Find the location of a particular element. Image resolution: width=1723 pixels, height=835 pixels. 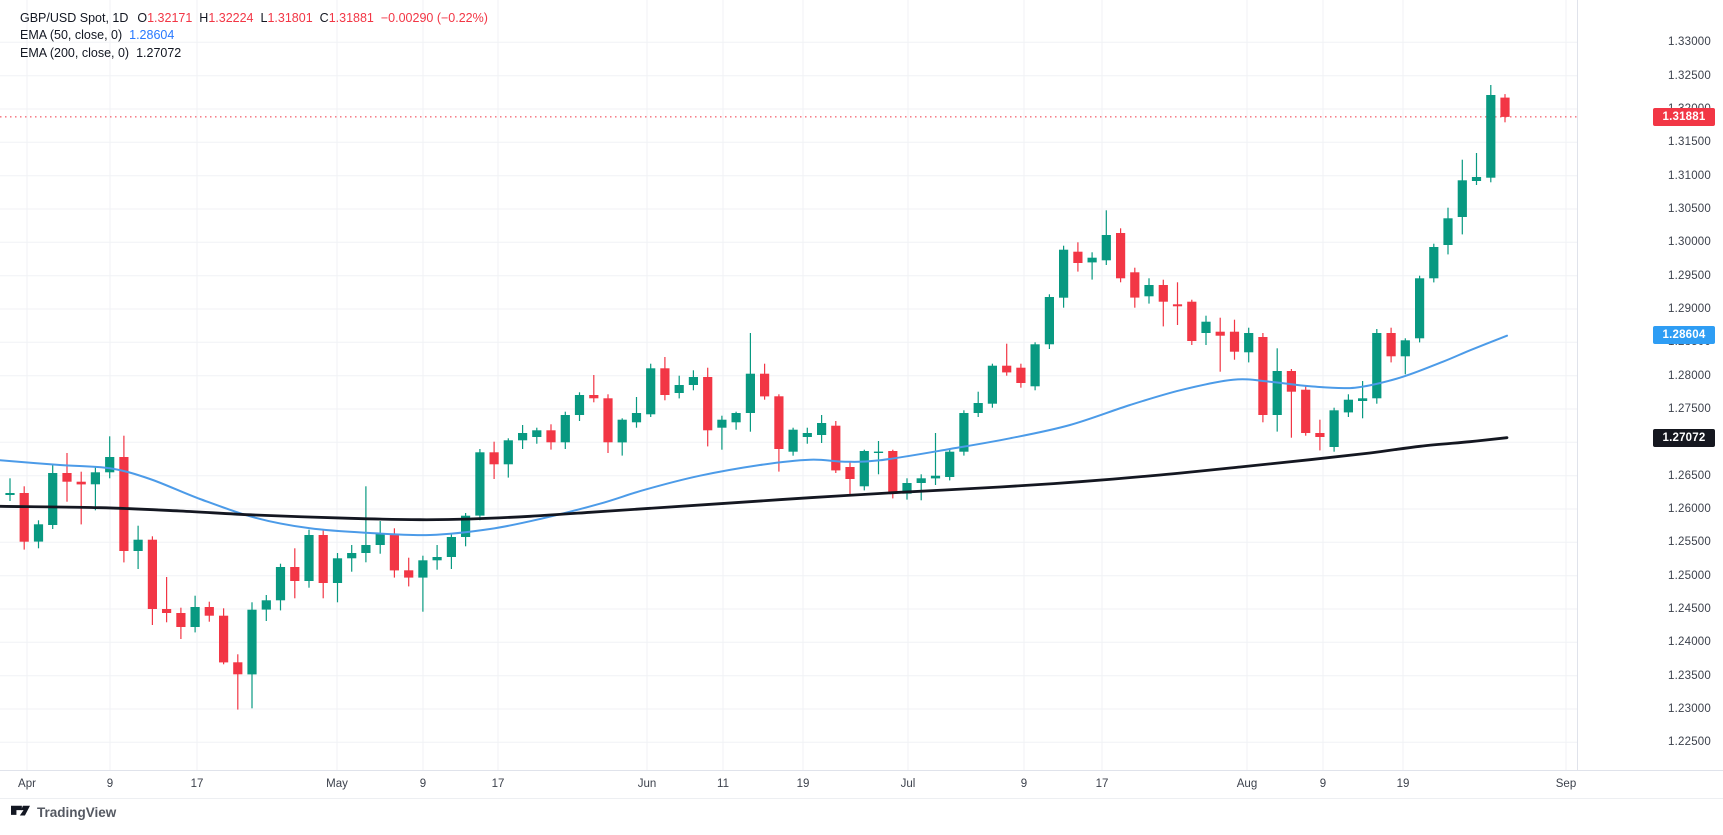

price-tick-label: 1.31000 is located at coordinates (1689, 175).